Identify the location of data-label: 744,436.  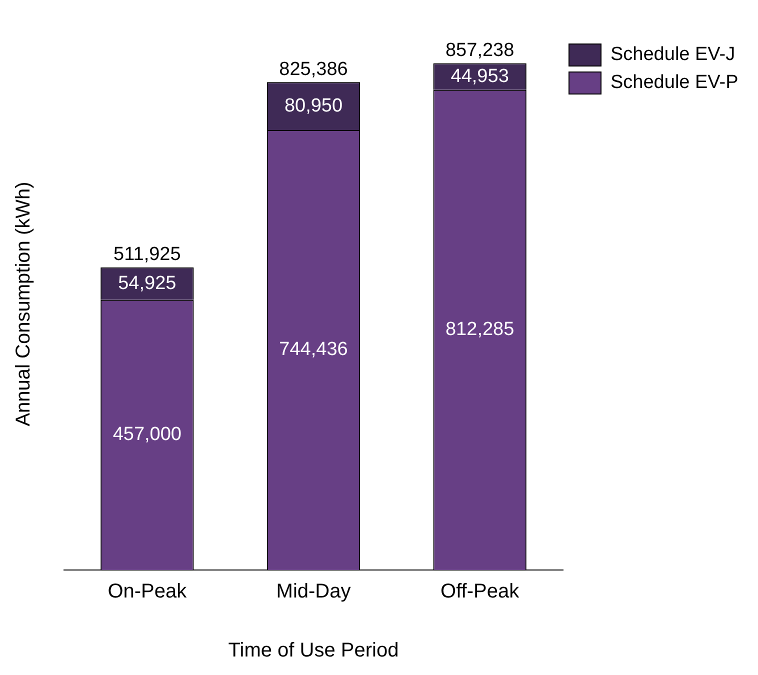
(313, 349).